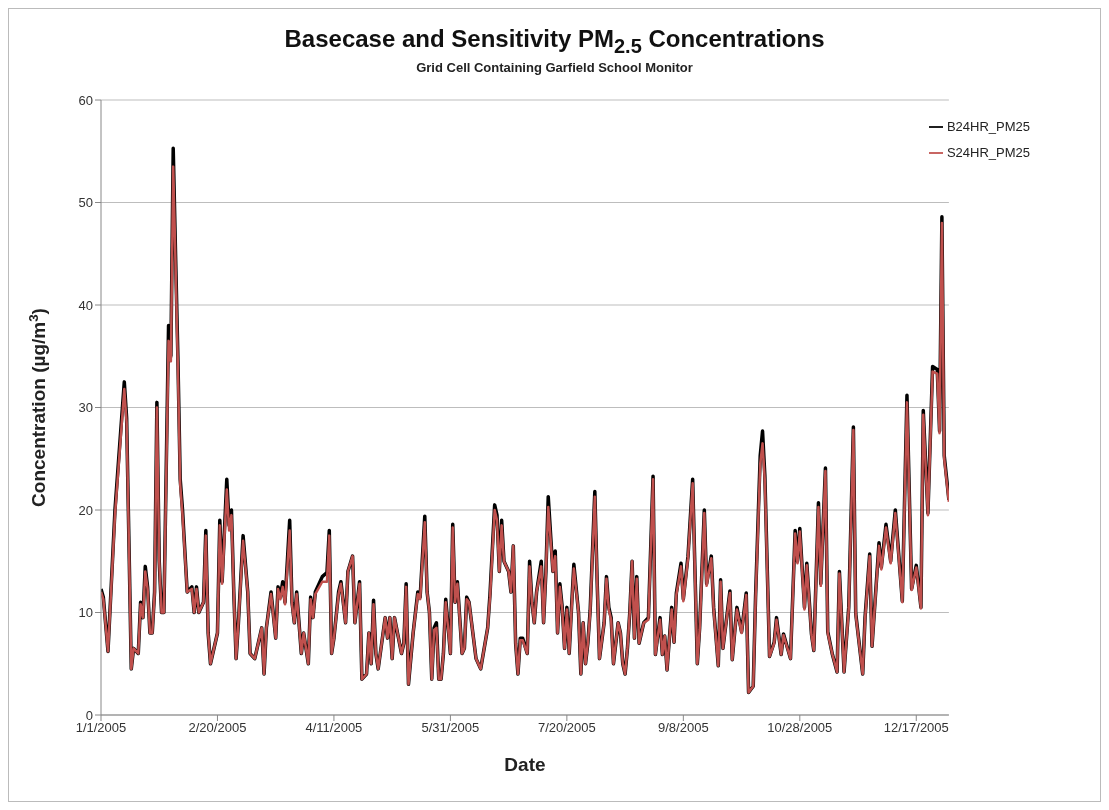  Describe the element at coordinates (217, 728) in the screenshot. I see `x-tick-label: 2/20/2005` at that location.